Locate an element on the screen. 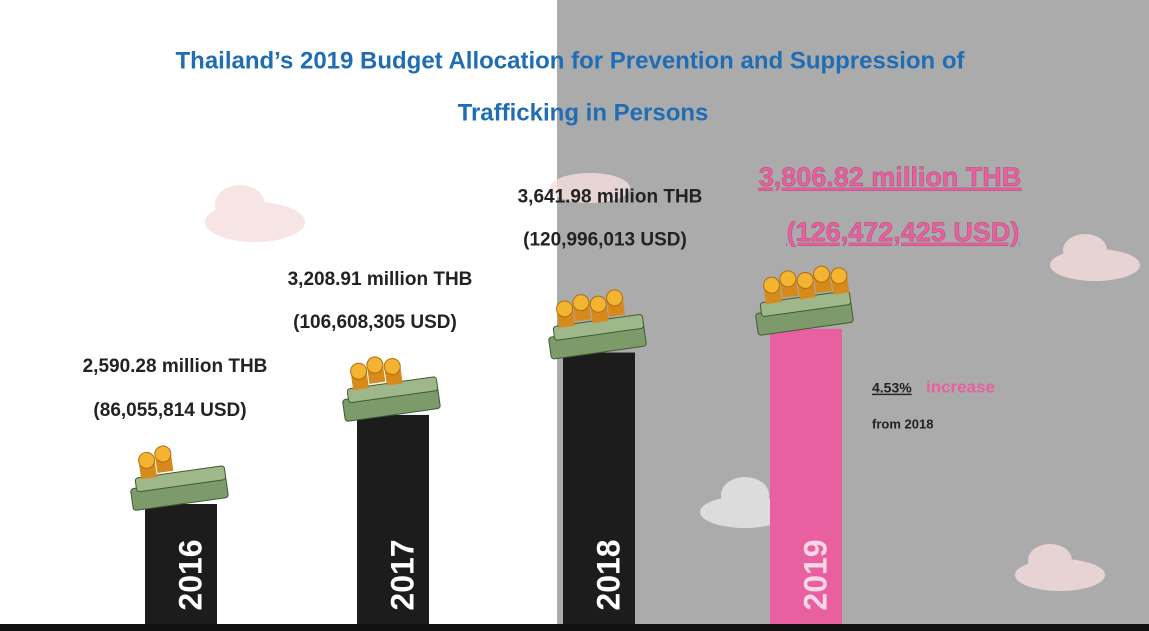  chart-subtitle: Trafficking in Persons is located at coordinates (583, 112).